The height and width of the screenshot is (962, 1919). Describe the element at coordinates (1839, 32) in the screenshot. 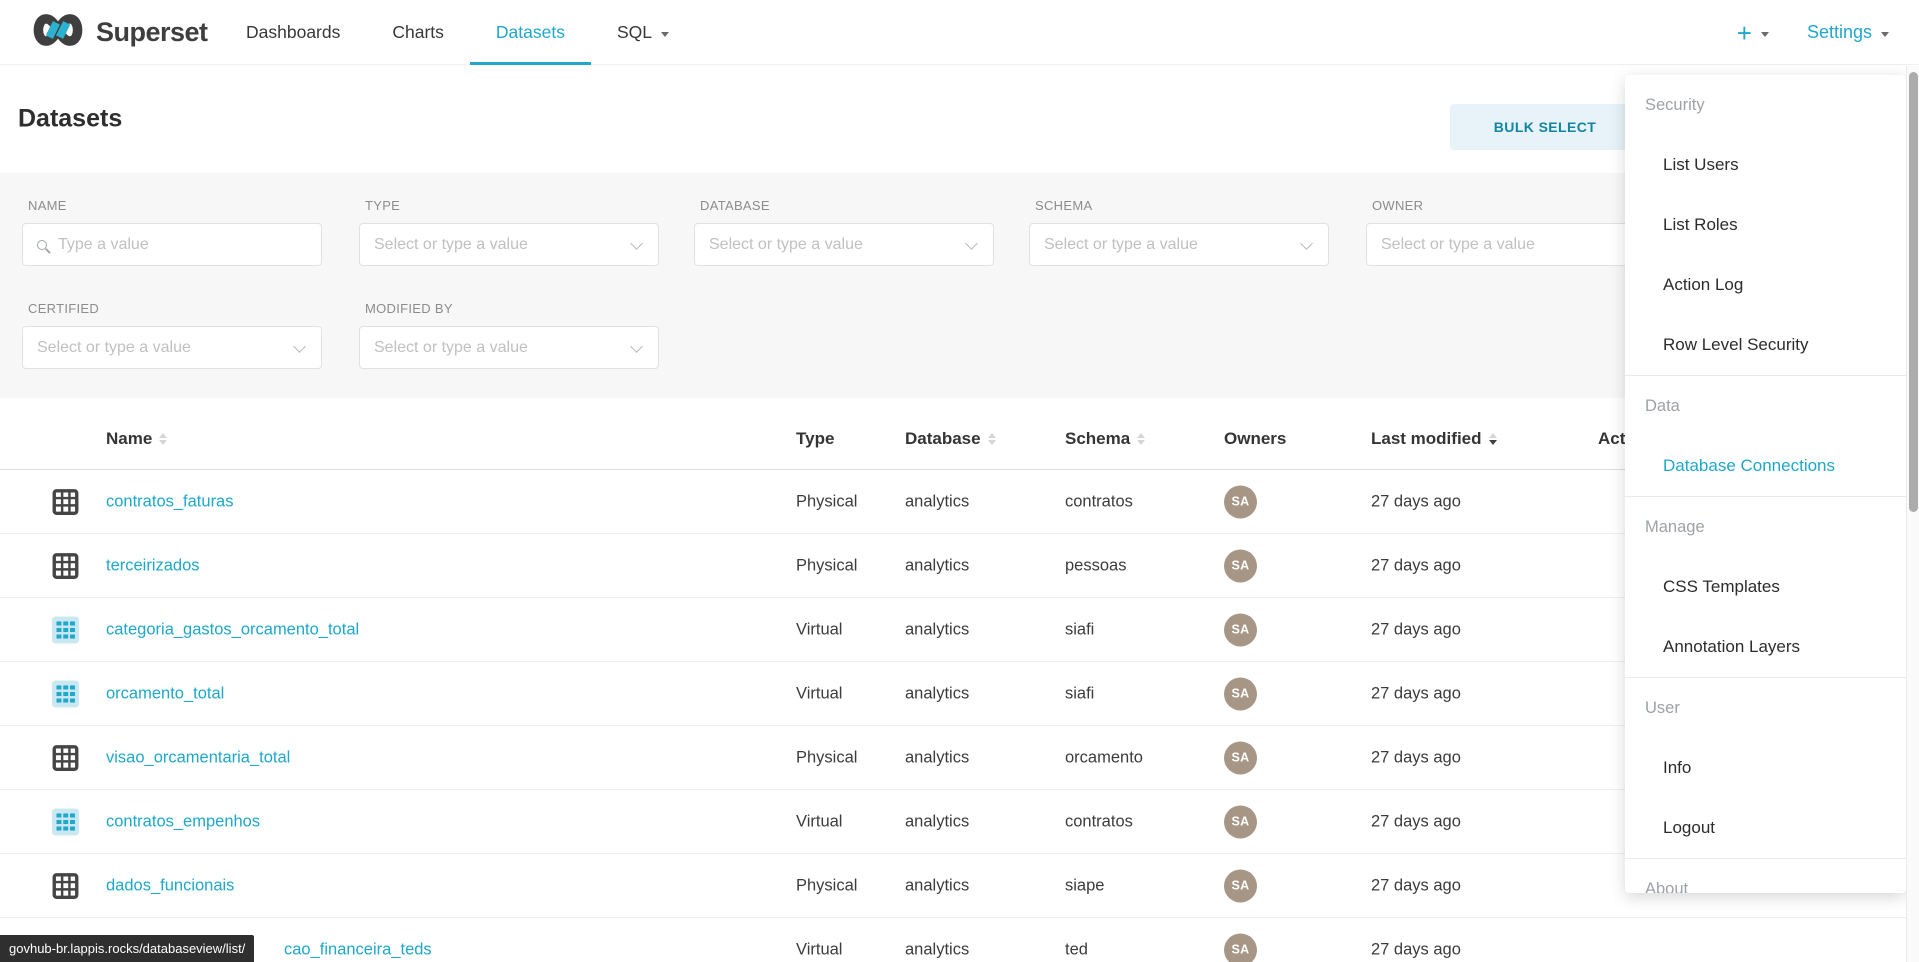

I see `settings-label: Settings` at that location.